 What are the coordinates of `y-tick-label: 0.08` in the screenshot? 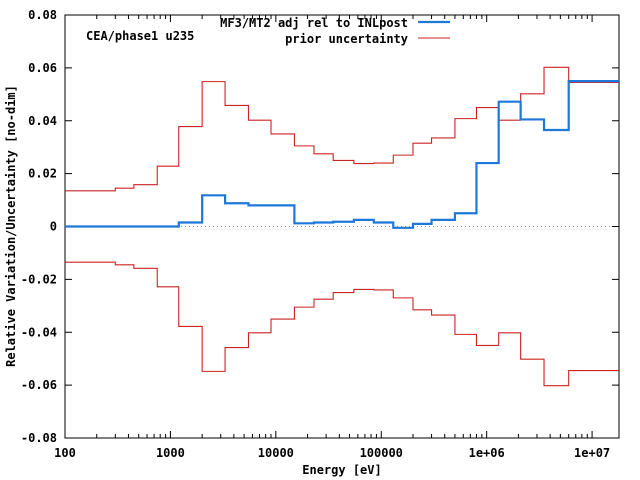 It's located at (42, 15).